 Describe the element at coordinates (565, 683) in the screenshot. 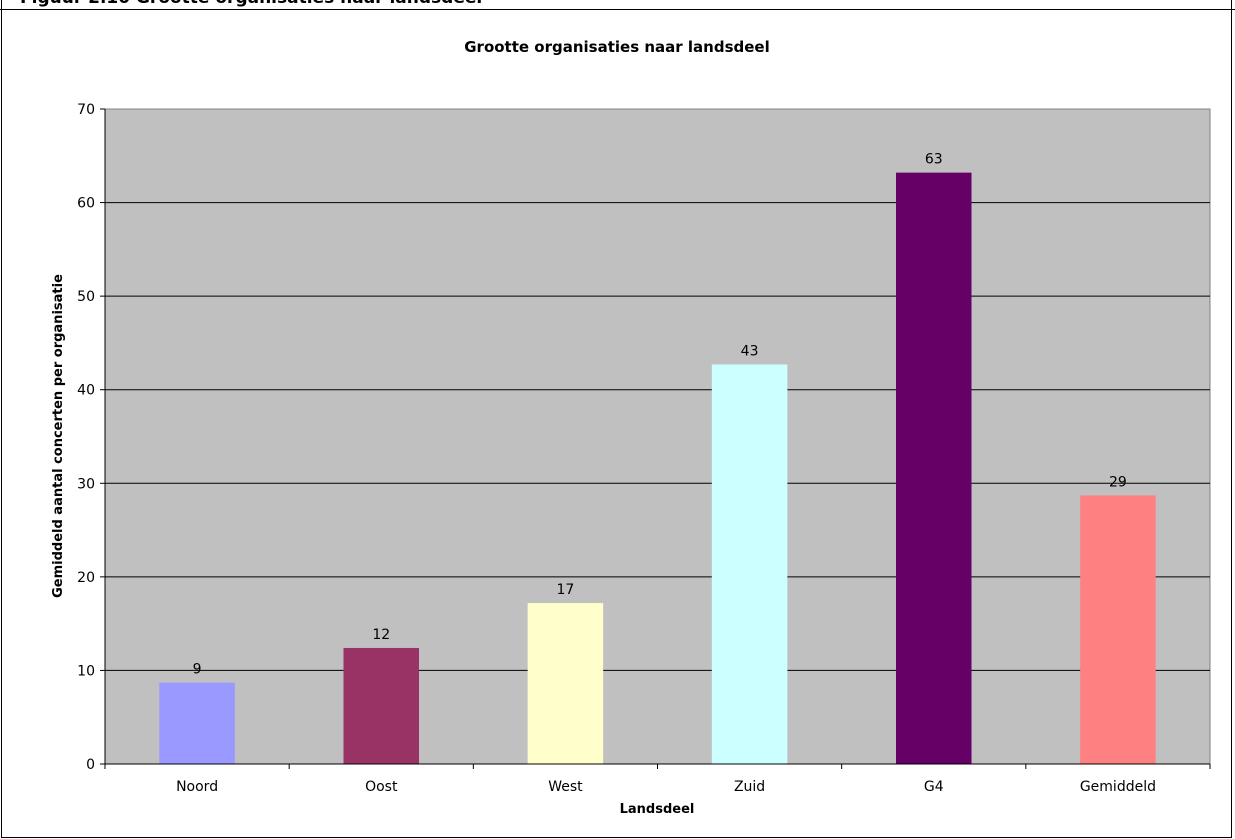

I see `bar-west` at that location.